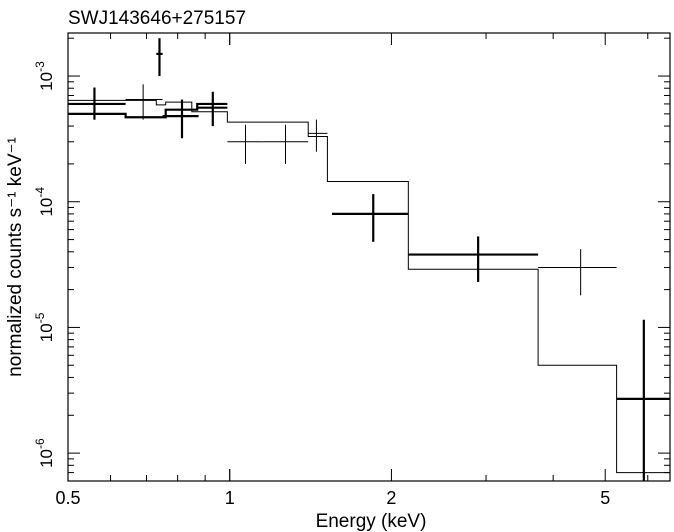 The image size is (674, 532). What do you see at coordinates (40, 443) in the screenshot?
I see `y-tick-exponent: -6` at bounding box center [40, 443].